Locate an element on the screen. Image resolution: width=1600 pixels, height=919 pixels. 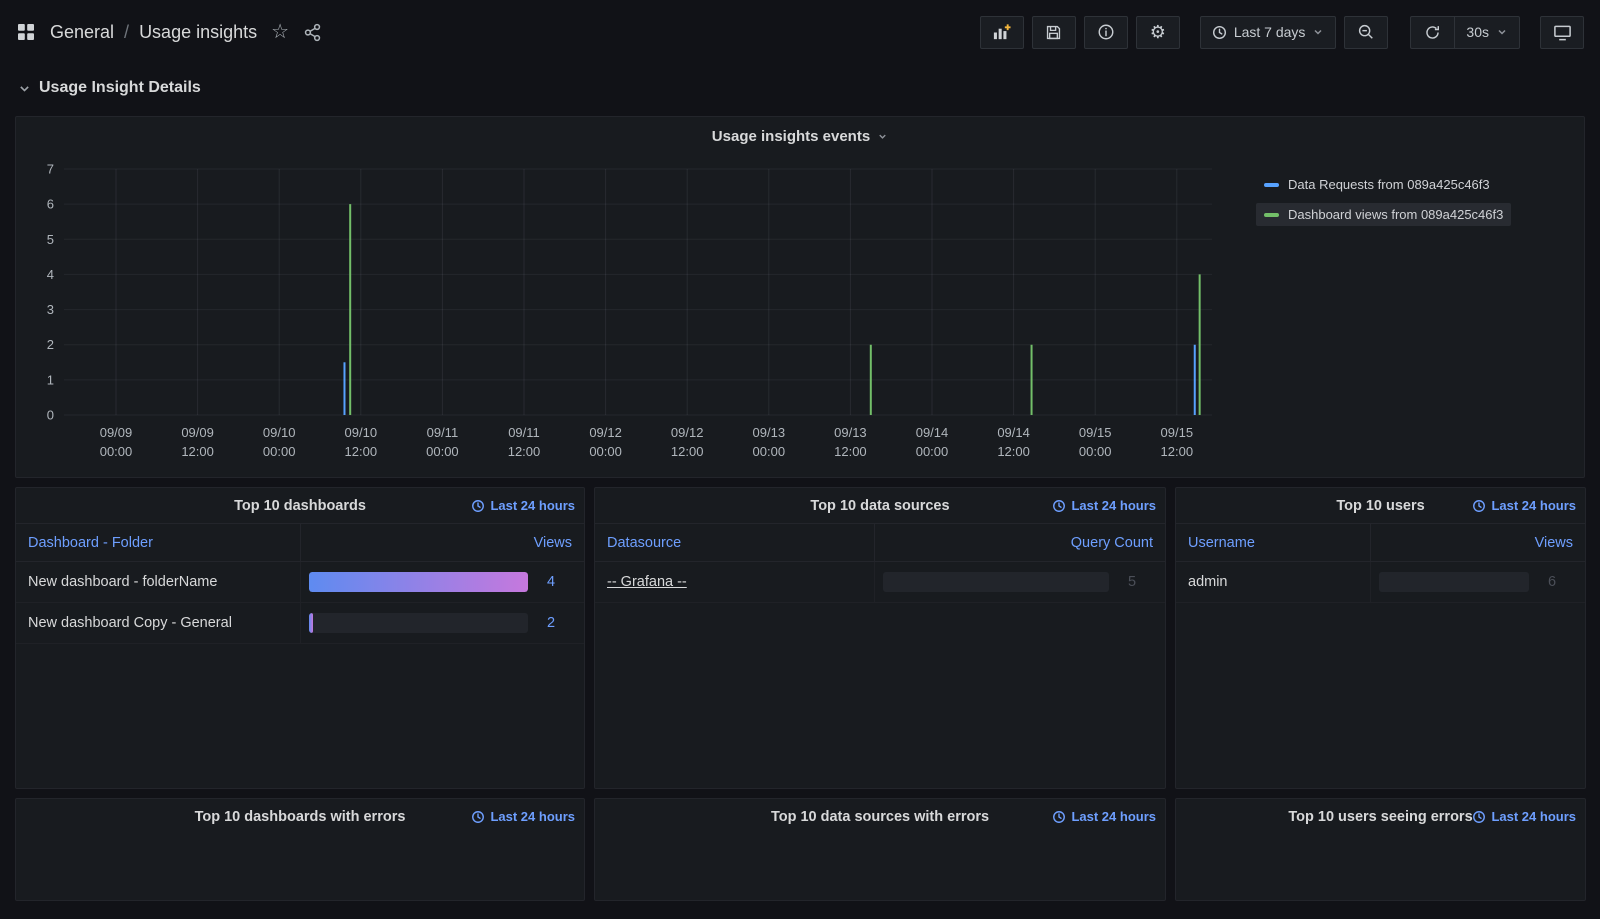
panel-title: Usage insights events is located at coordinates (791, 136).